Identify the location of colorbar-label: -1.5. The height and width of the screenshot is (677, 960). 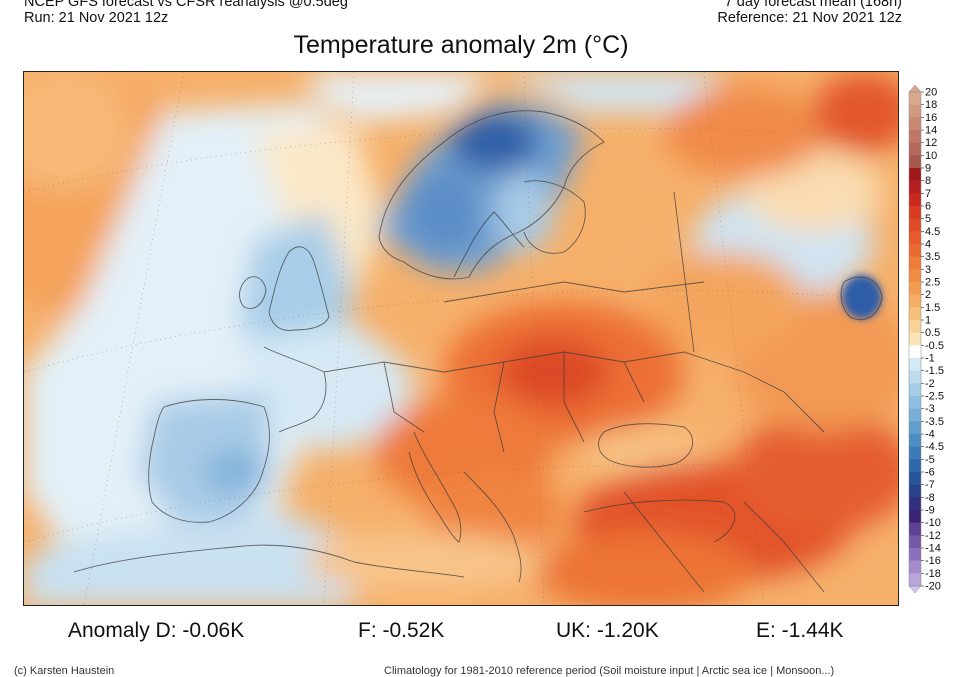
(934, 371).